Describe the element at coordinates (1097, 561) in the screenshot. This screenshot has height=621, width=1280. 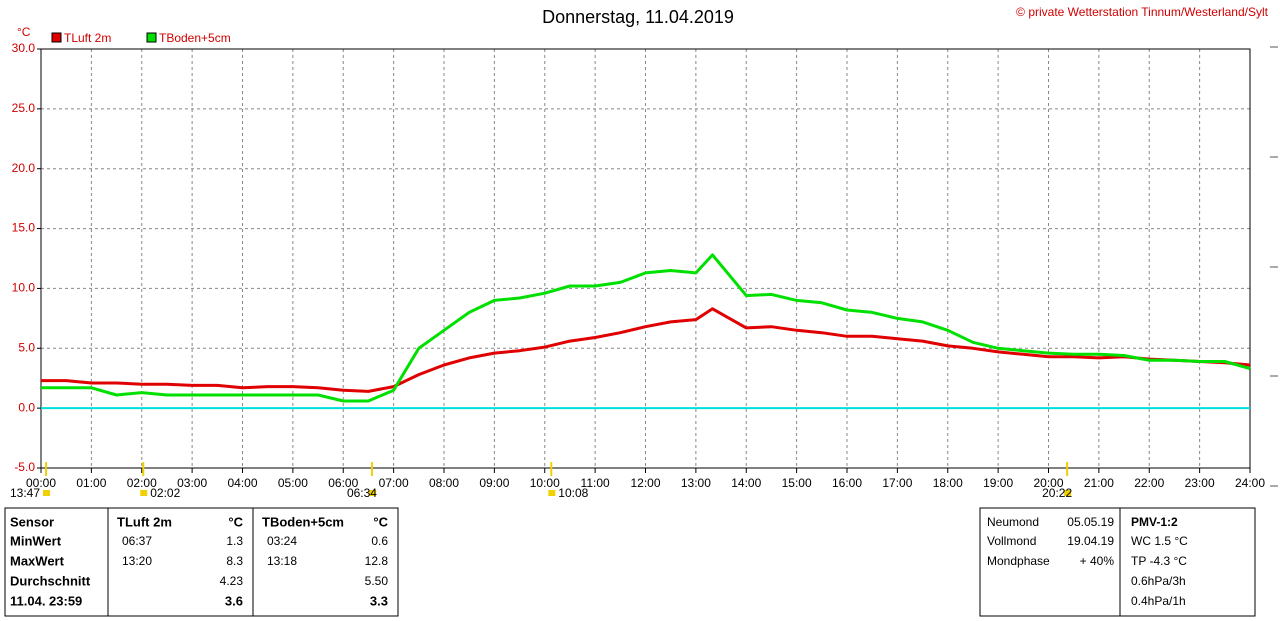
I see `moon-value: + 40%` at that location.